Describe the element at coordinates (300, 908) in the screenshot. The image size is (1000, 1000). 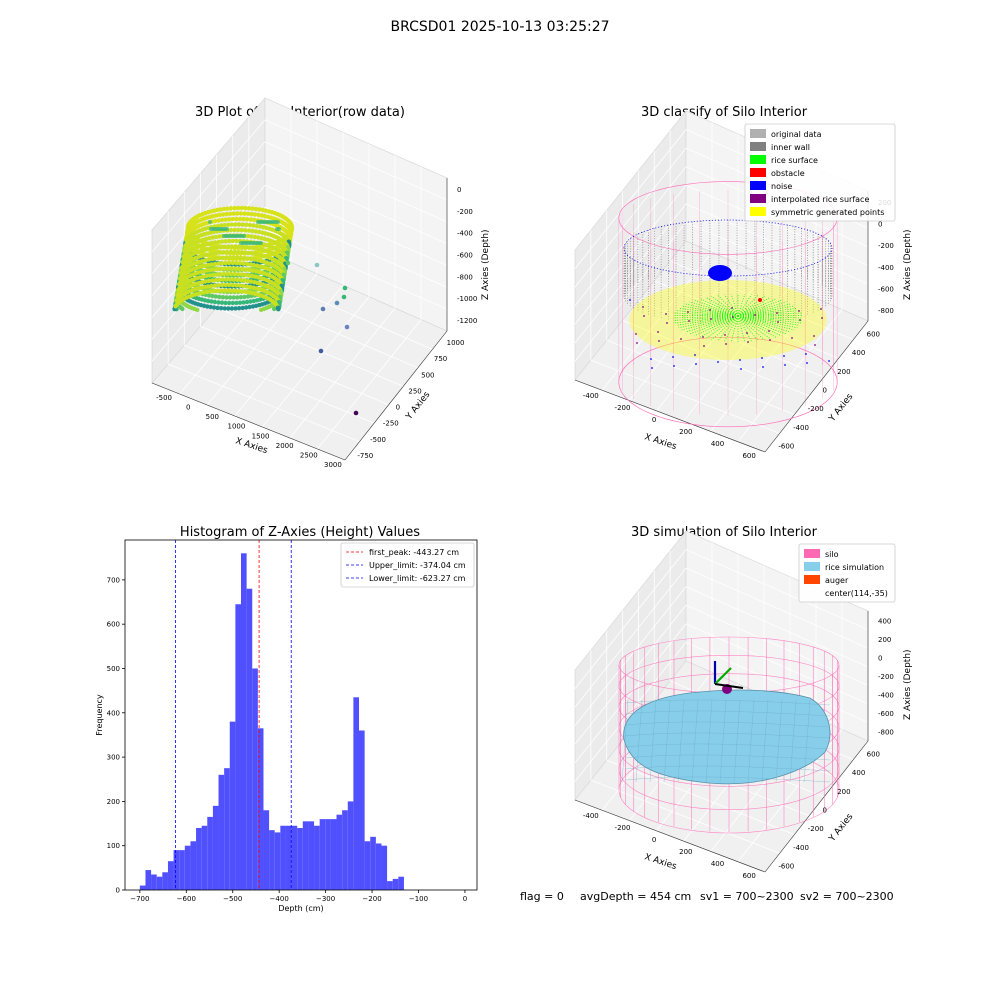
I see `histogram-xlabel: Depth (cm)` at that location.